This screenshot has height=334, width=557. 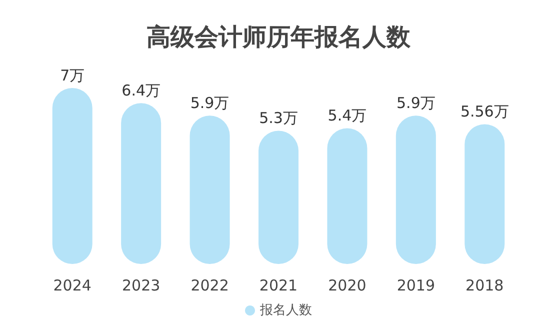 I want to click on data-label: 5.4万, so click(x=347, y=115).